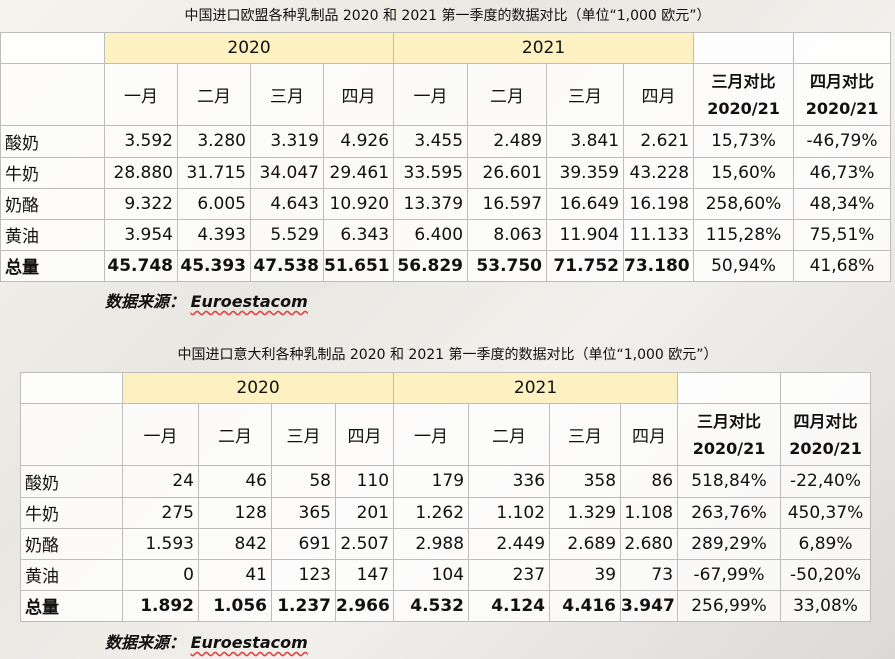  Describe the element at coordinates (141, 141) in the screenshot. I see `value-cell: 3.592` at that location.